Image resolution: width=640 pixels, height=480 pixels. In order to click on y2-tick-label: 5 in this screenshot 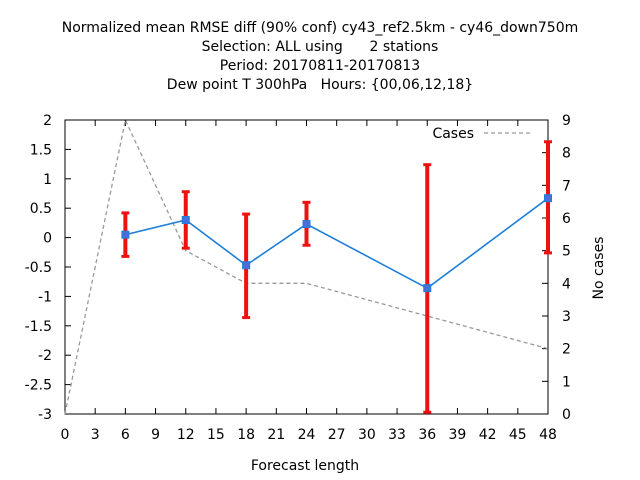, I will do `click(566, 252)`.